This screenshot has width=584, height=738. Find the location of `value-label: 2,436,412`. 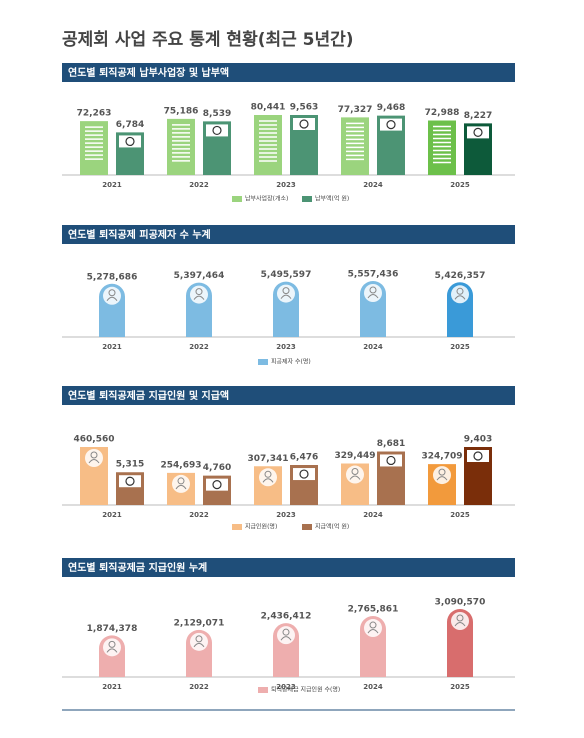

value-label: 2,436,412 is located at coordinates (286, 617).